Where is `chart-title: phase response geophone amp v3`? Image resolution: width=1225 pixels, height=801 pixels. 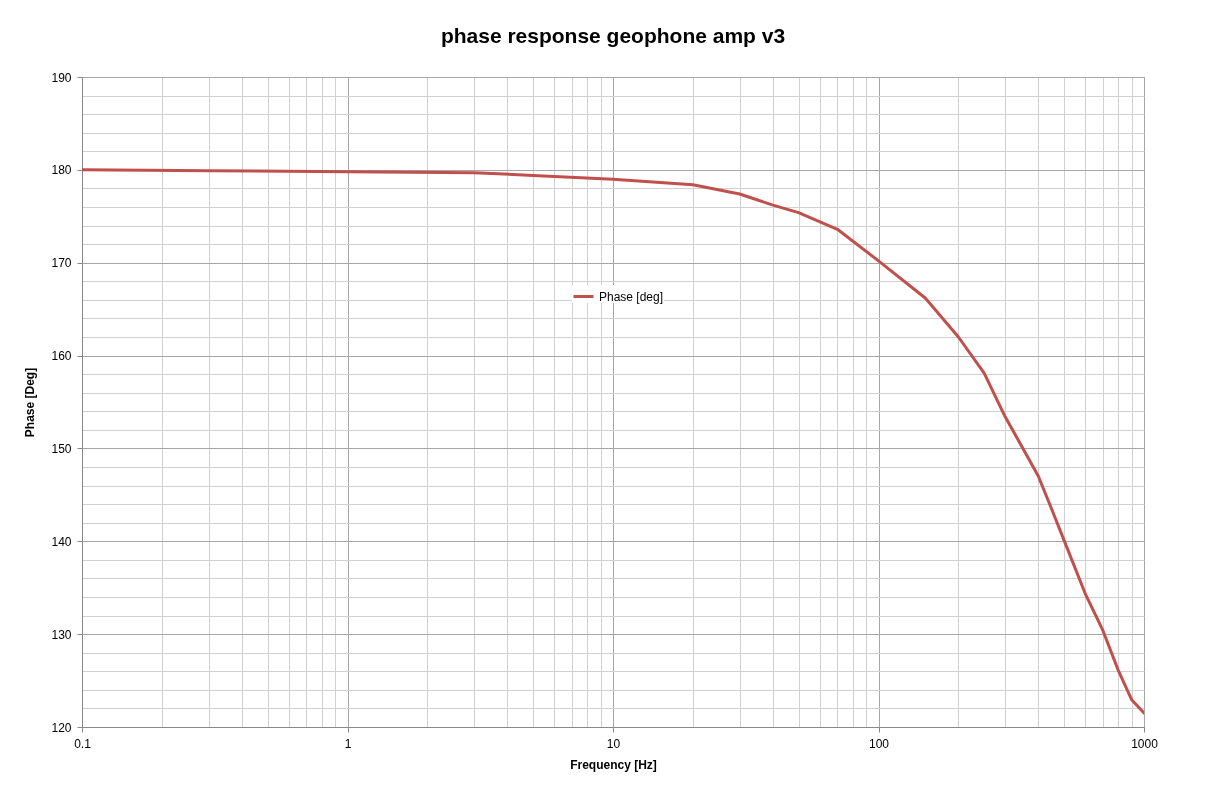
chart-title: phase response geophone amp v3 is located at coordinates (613, 35).